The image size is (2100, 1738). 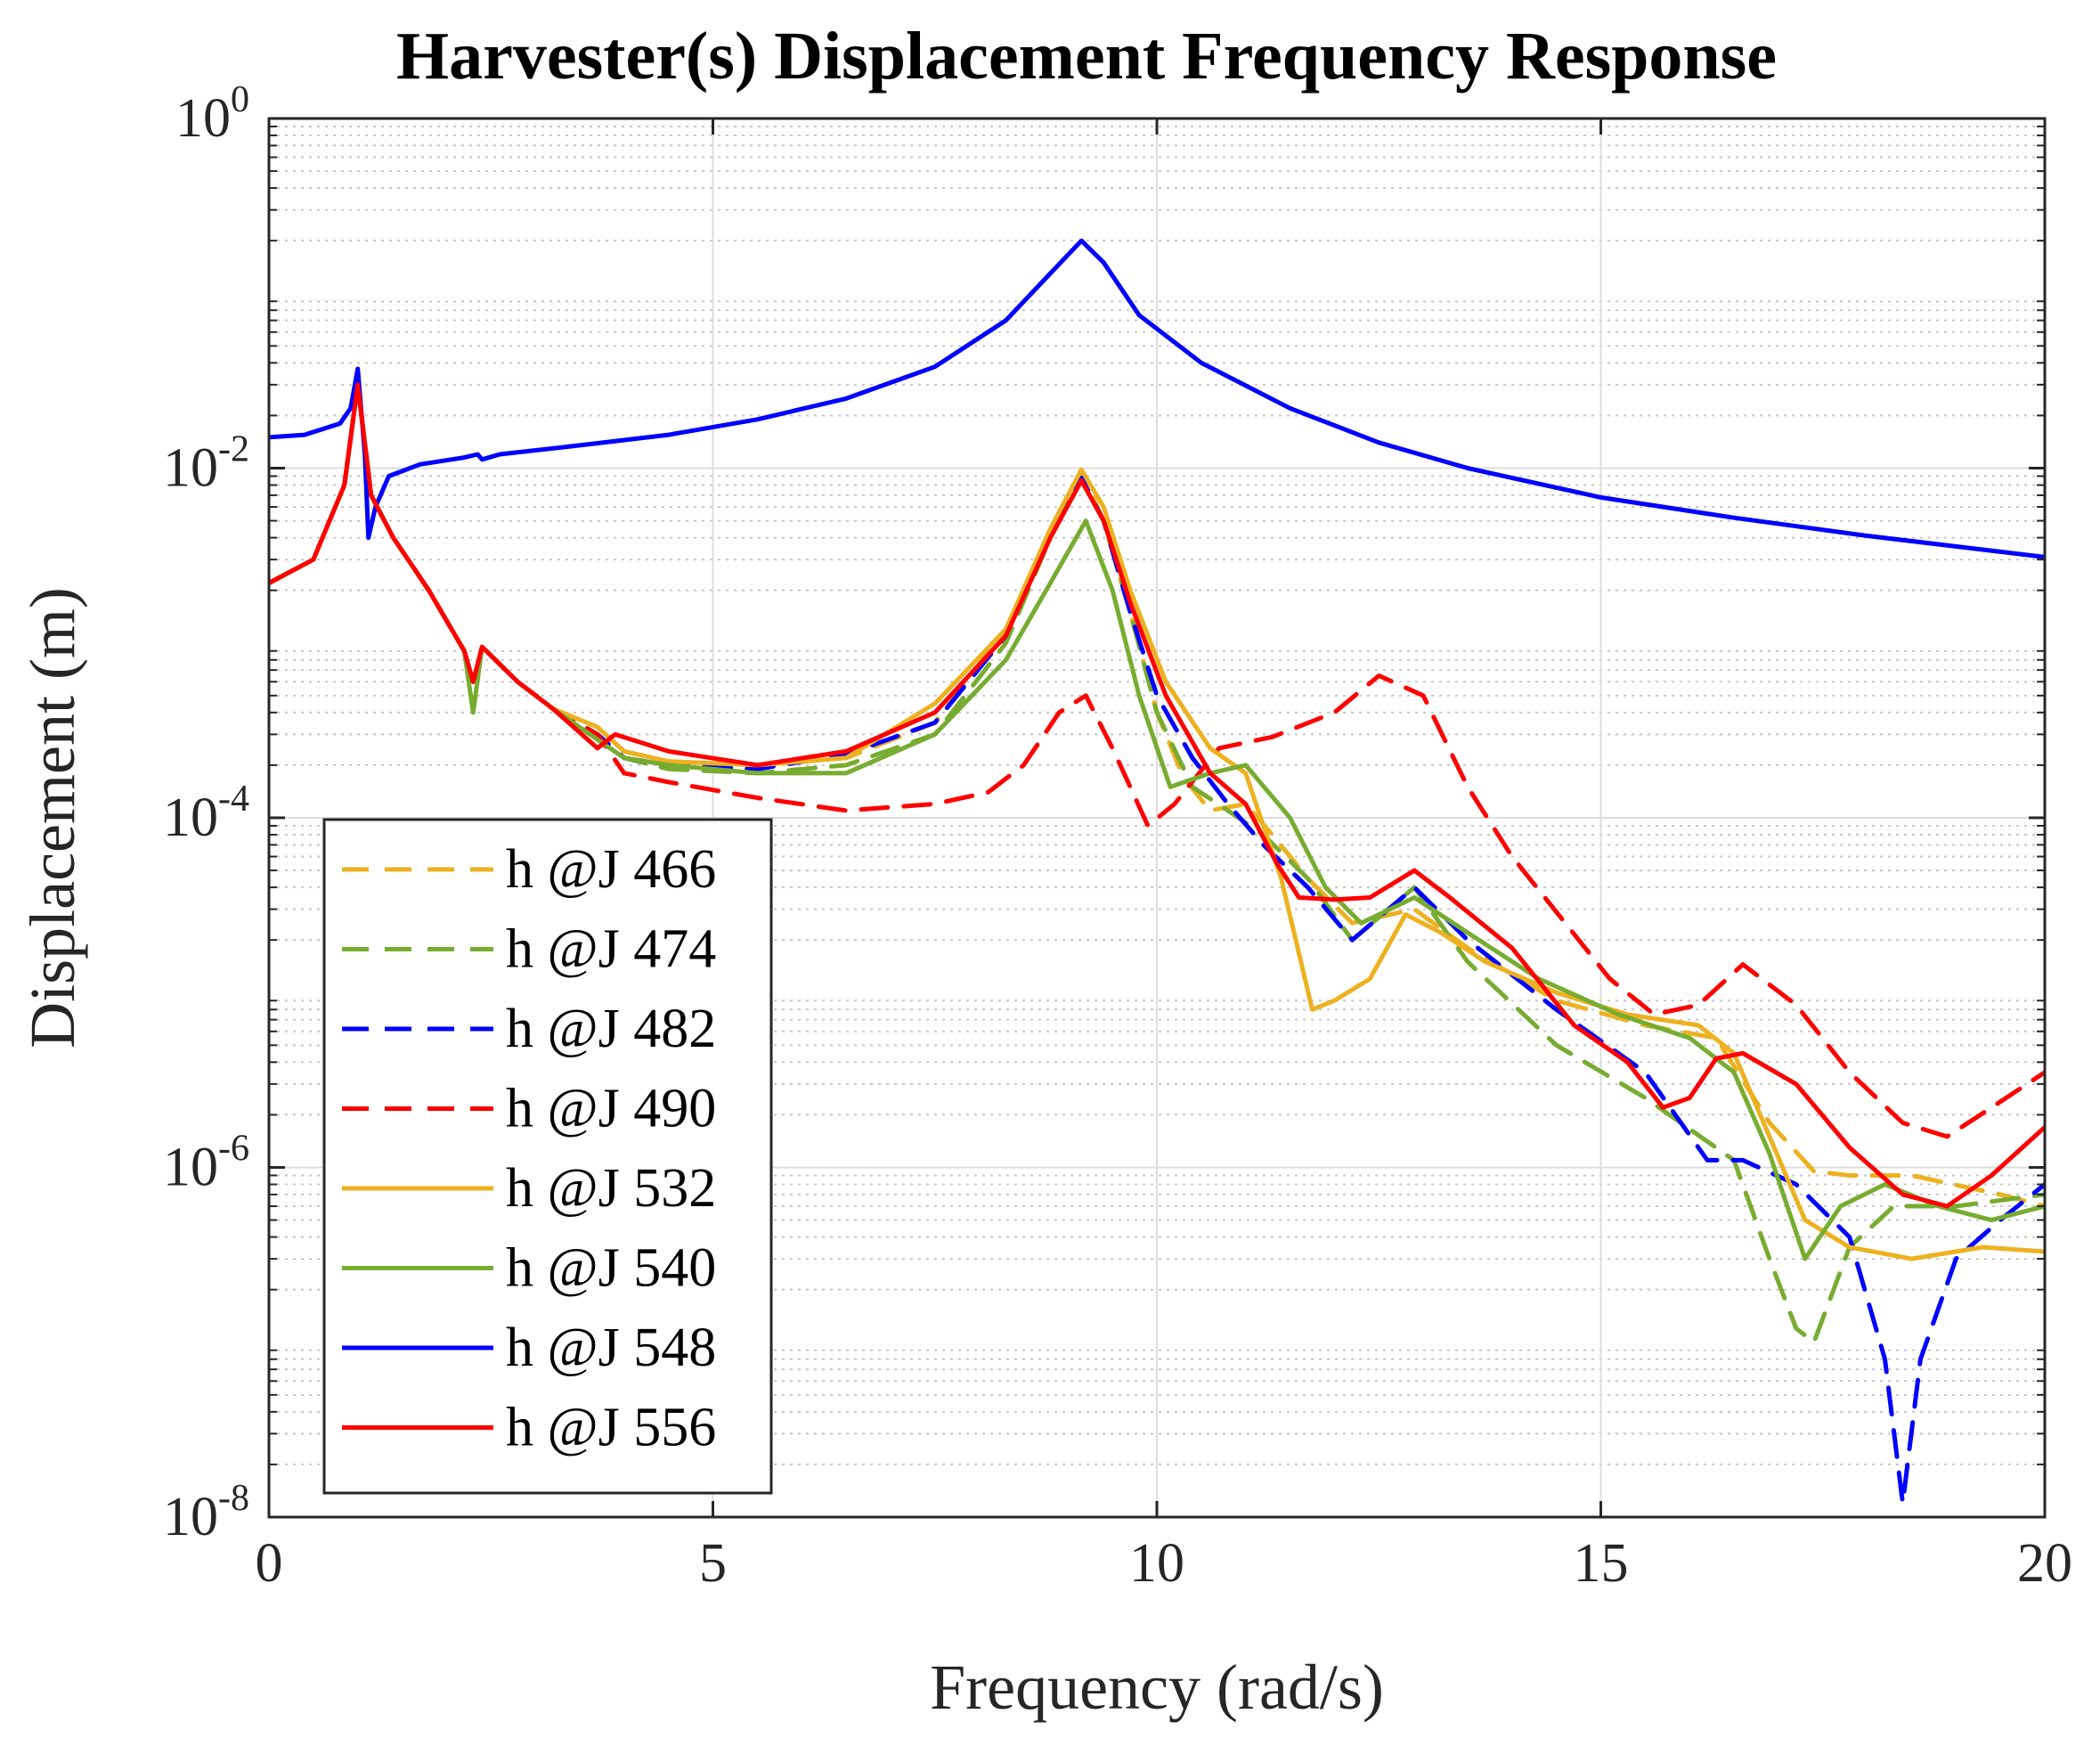 I want to click on x-tick-label: 5, so click(x=713, y=1563).